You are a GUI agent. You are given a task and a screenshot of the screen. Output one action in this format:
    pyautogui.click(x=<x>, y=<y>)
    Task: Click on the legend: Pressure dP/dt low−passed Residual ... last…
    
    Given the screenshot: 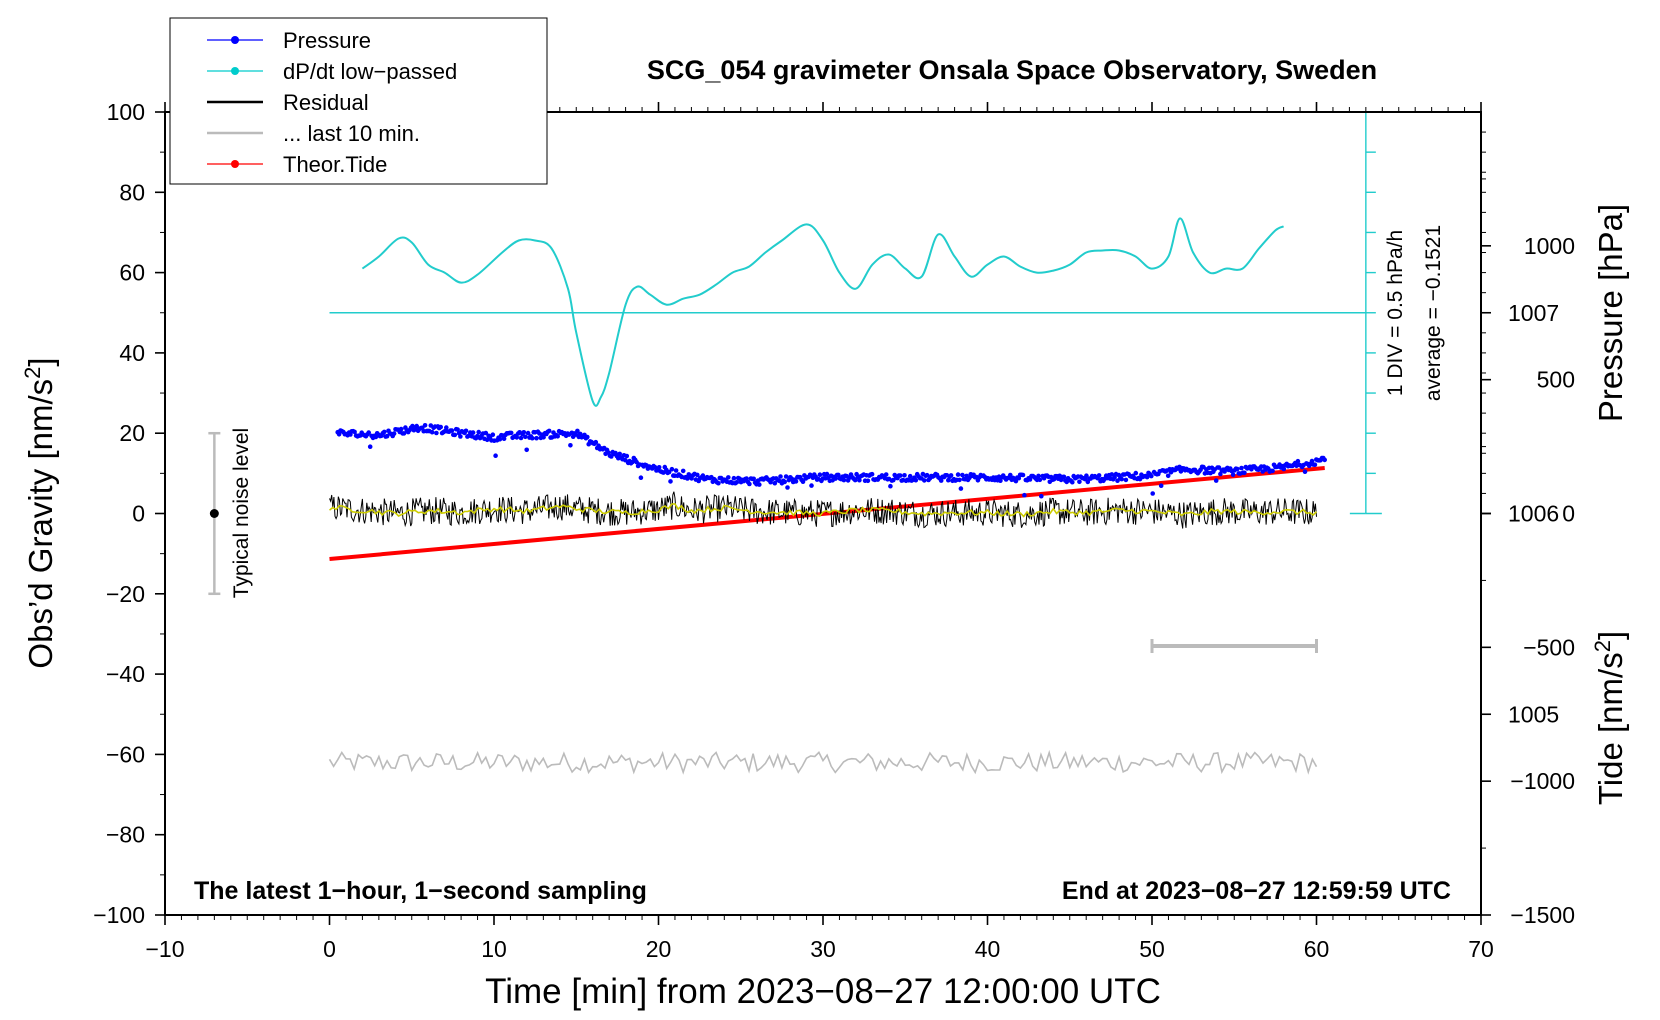 What is the action you would take?
    pyautogui.click(x=358, y=101)
    